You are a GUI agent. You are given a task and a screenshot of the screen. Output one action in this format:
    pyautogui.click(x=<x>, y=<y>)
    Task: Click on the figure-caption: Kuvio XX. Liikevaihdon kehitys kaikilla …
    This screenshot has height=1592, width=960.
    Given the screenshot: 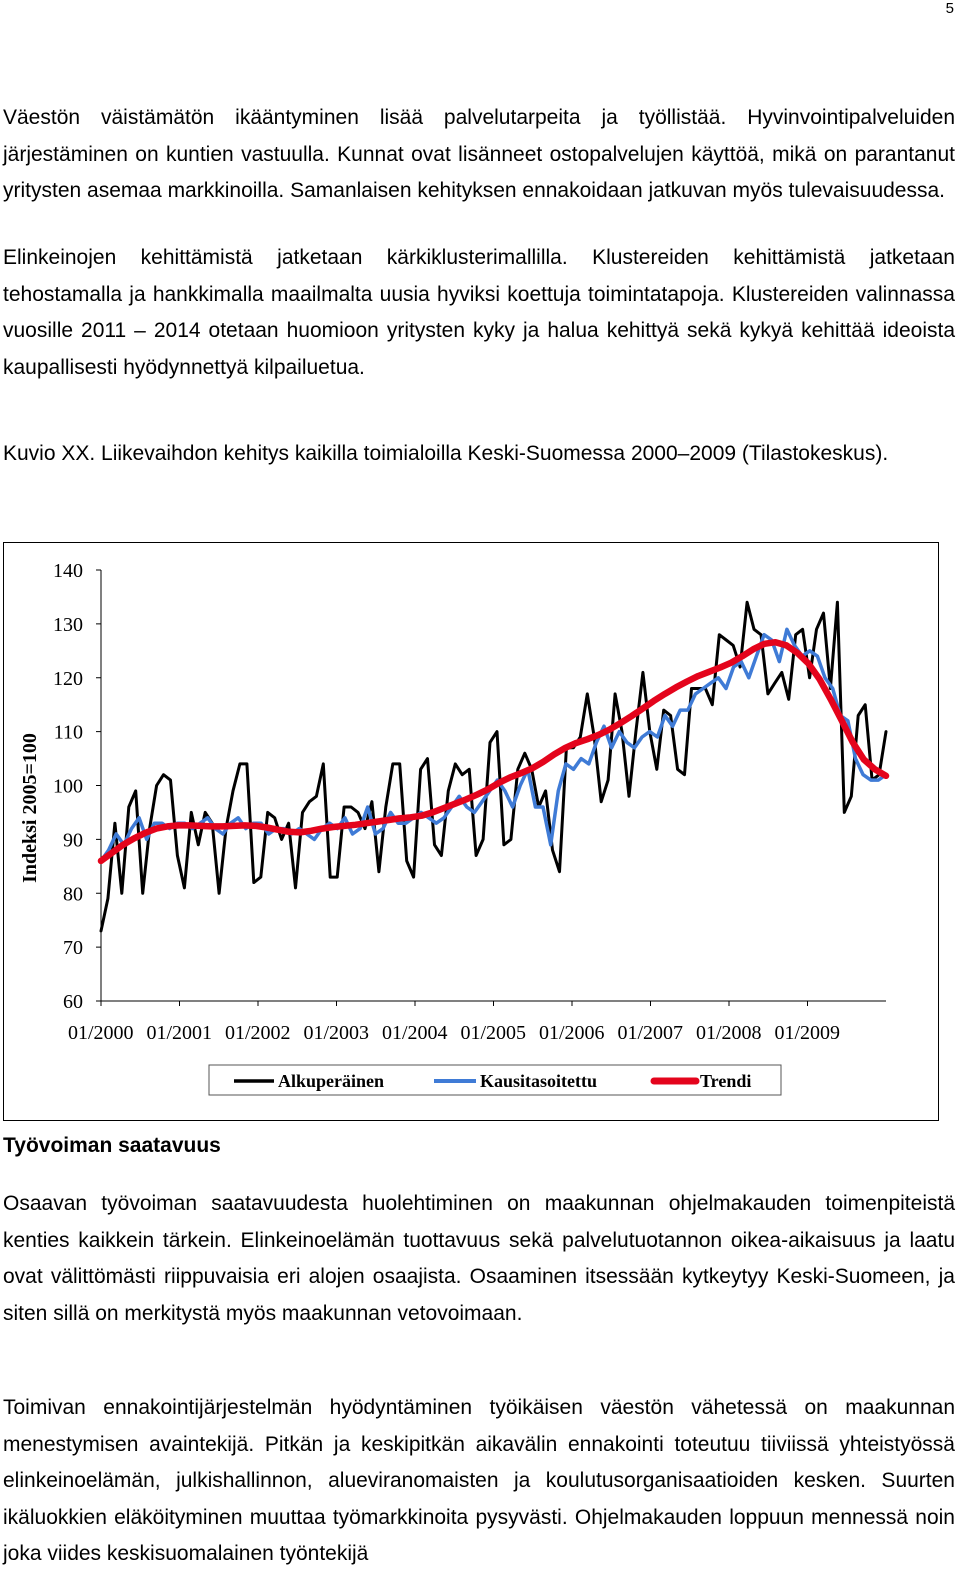 What is the action you would take?
    pyautogui.click(x=446, y=453)
    